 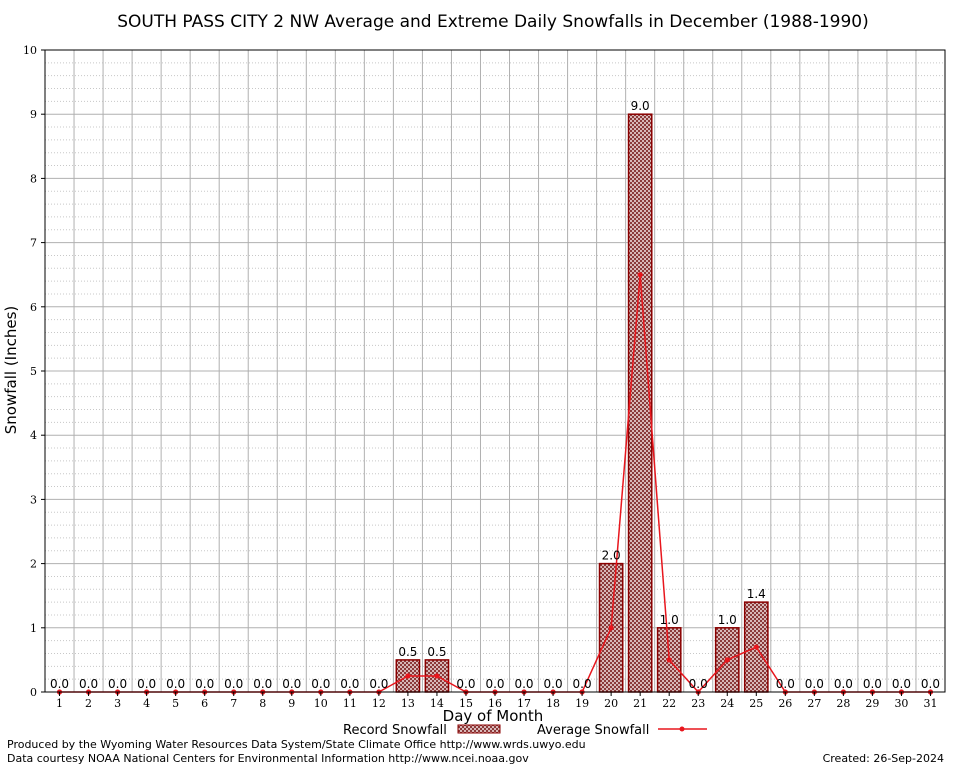 What do you see at coordinates (582, 703) in the screenshot?
I see `x-tick-label-19: 19` at bounding box center [582, 703].